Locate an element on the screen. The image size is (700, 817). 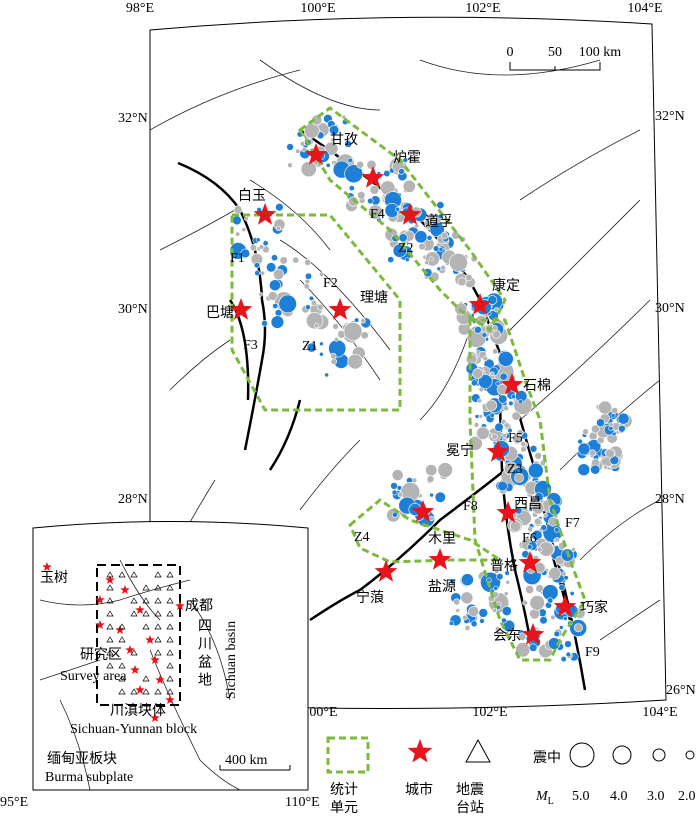
legend-label: 地震 is located at coordinates (470, 790).